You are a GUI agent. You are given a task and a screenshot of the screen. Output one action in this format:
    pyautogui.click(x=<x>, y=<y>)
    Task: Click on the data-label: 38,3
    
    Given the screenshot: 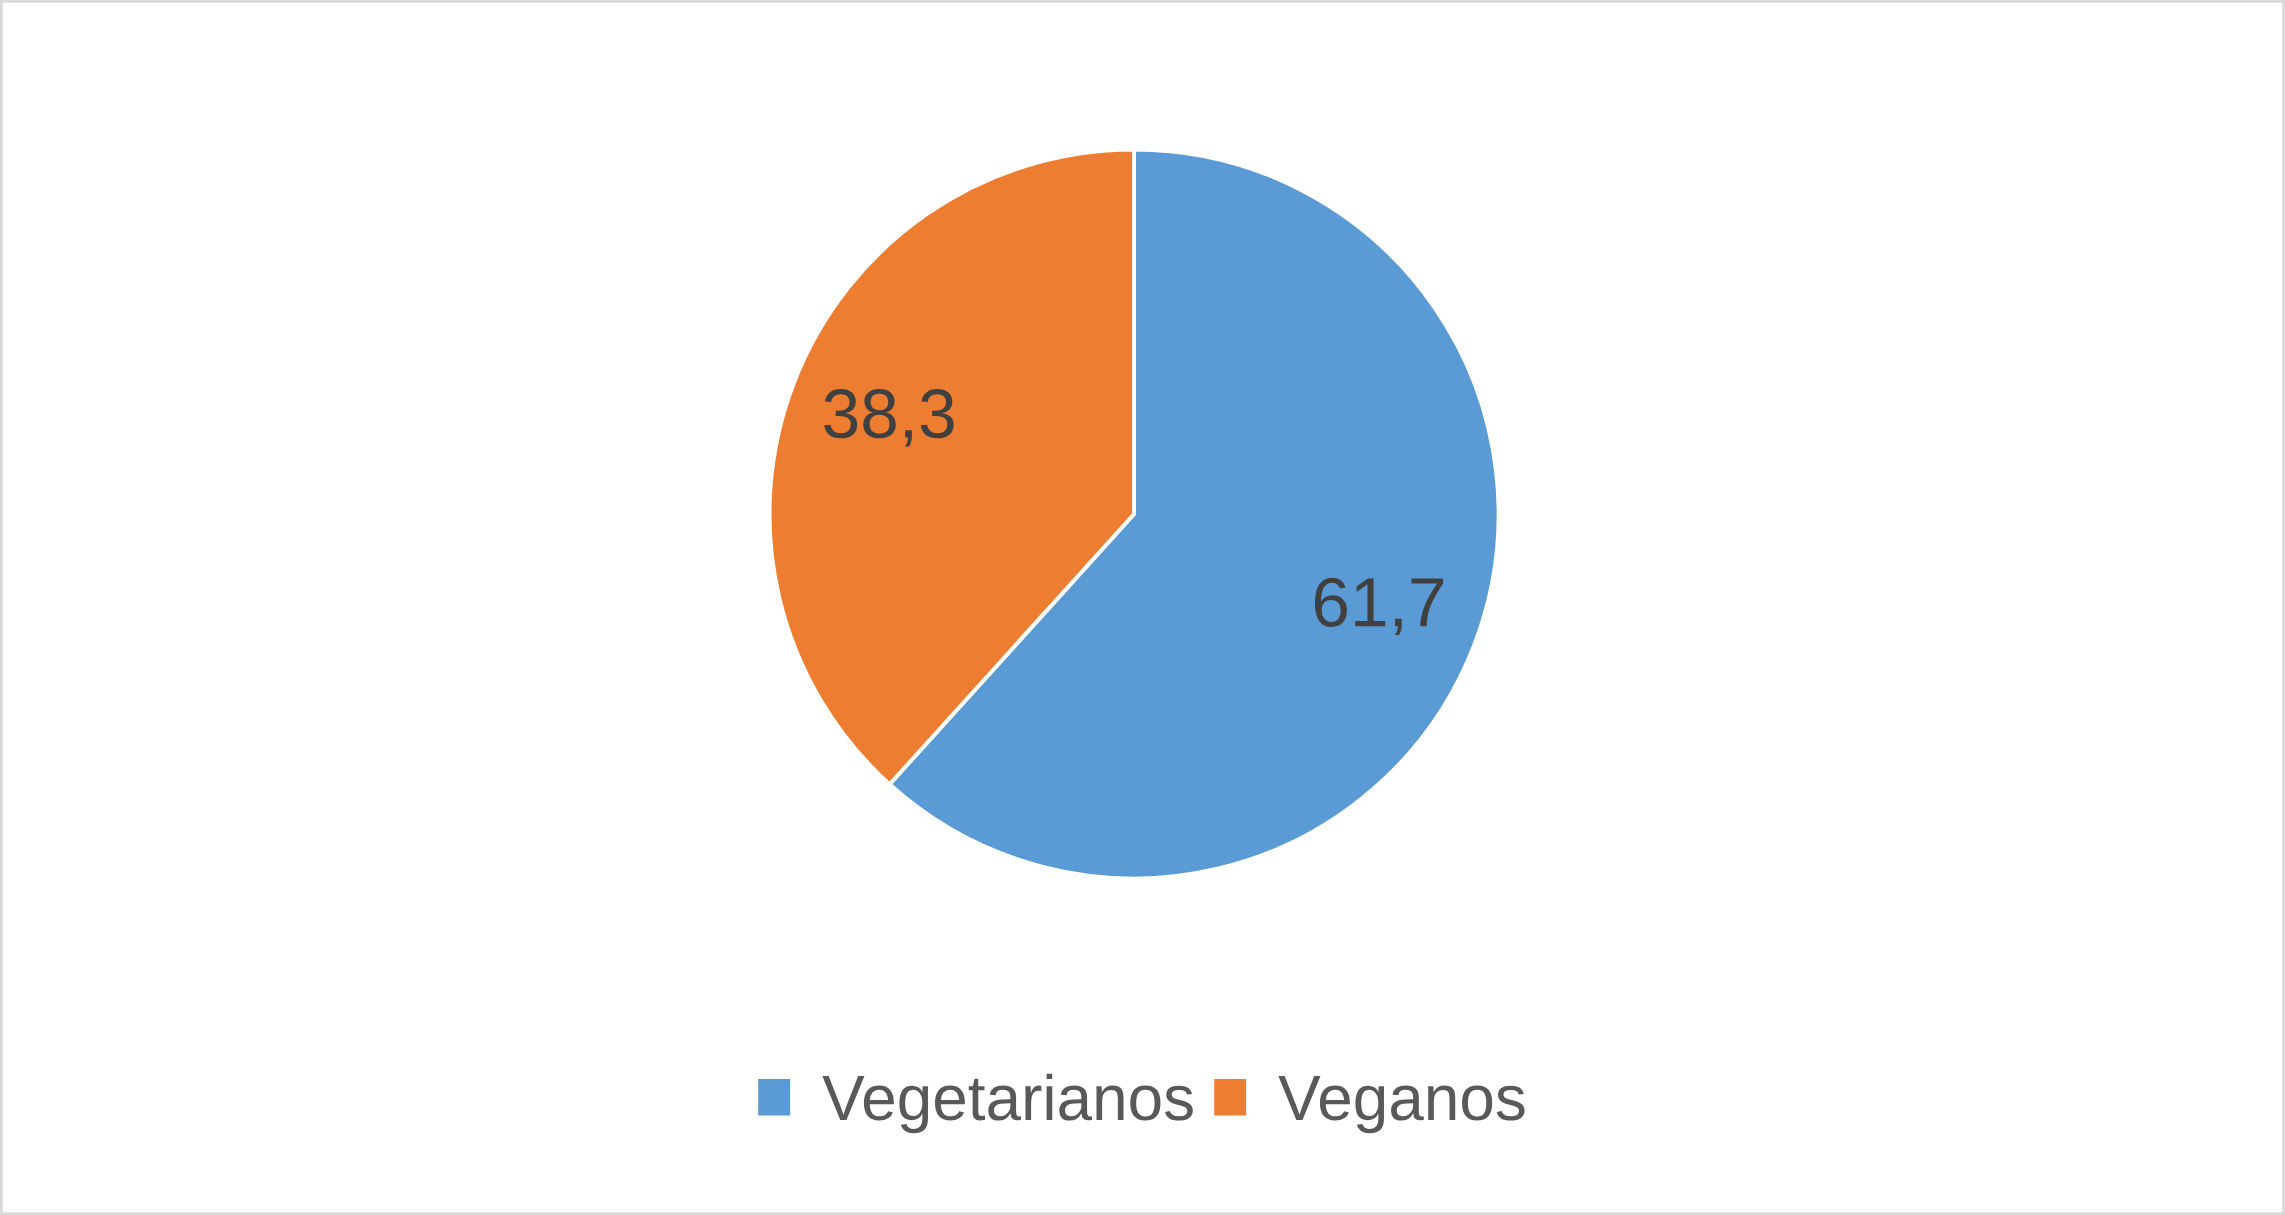 What is the action you would take?
    pyautogui.click(x=889, y=418)
    